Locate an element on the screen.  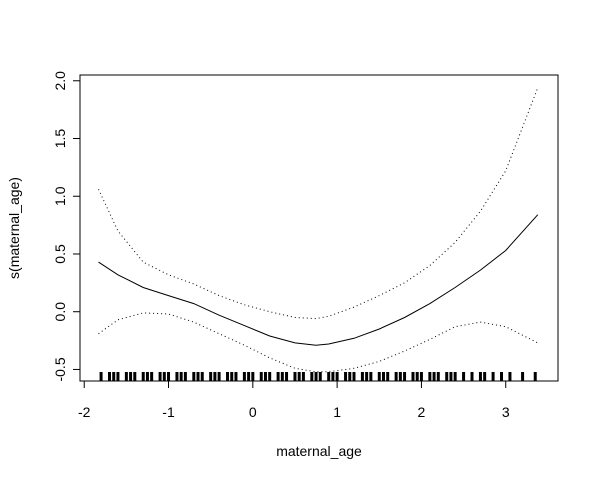
rug-marks is located at coordinates (318, 376).